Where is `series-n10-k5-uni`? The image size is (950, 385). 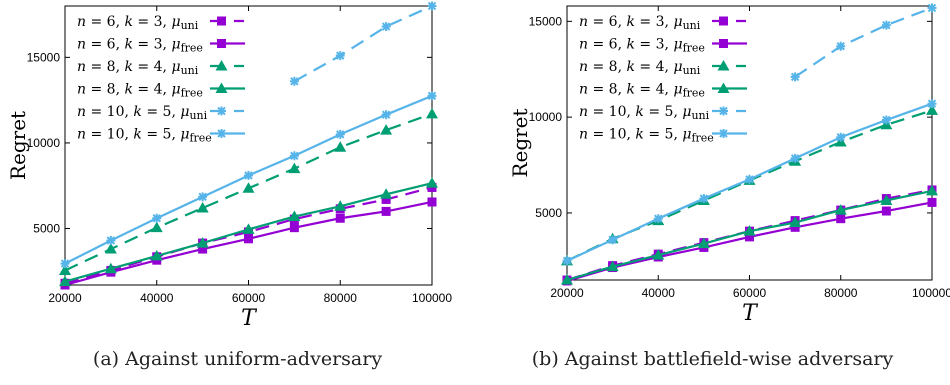
series-n10-k5-uni is located at coordinates (363, 43).